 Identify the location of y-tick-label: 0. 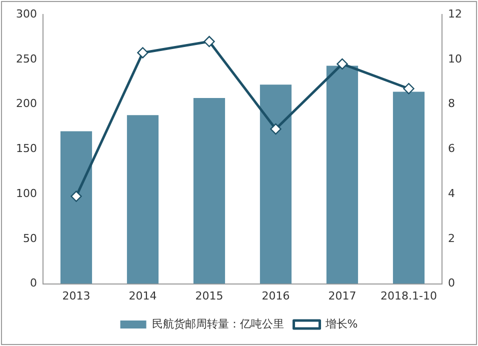
(33, 283).